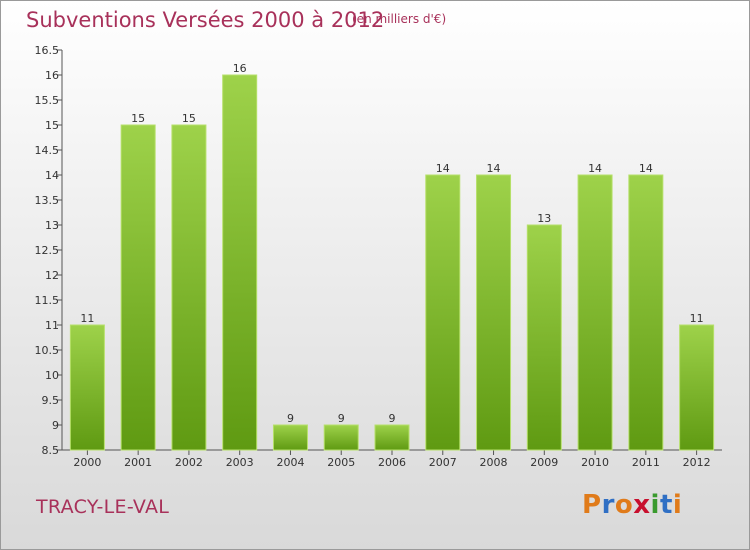  What do you see at coordinates (52, 375) in the screenshot?
I see `y-tick-label: 10` at bounding box center [52, 375].